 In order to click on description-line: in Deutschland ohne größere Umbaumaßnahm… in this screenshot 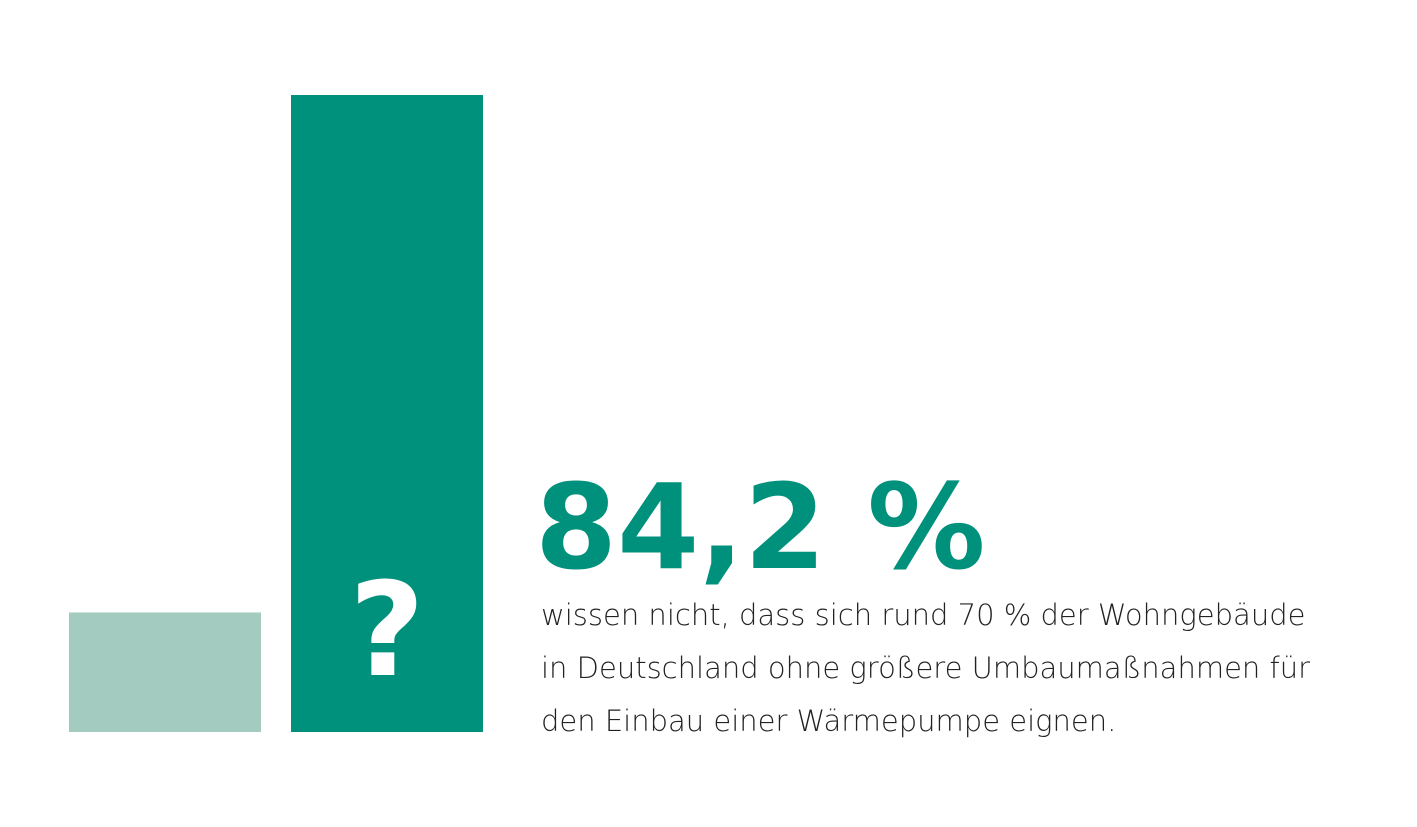, I will do `click(925, 668)`.